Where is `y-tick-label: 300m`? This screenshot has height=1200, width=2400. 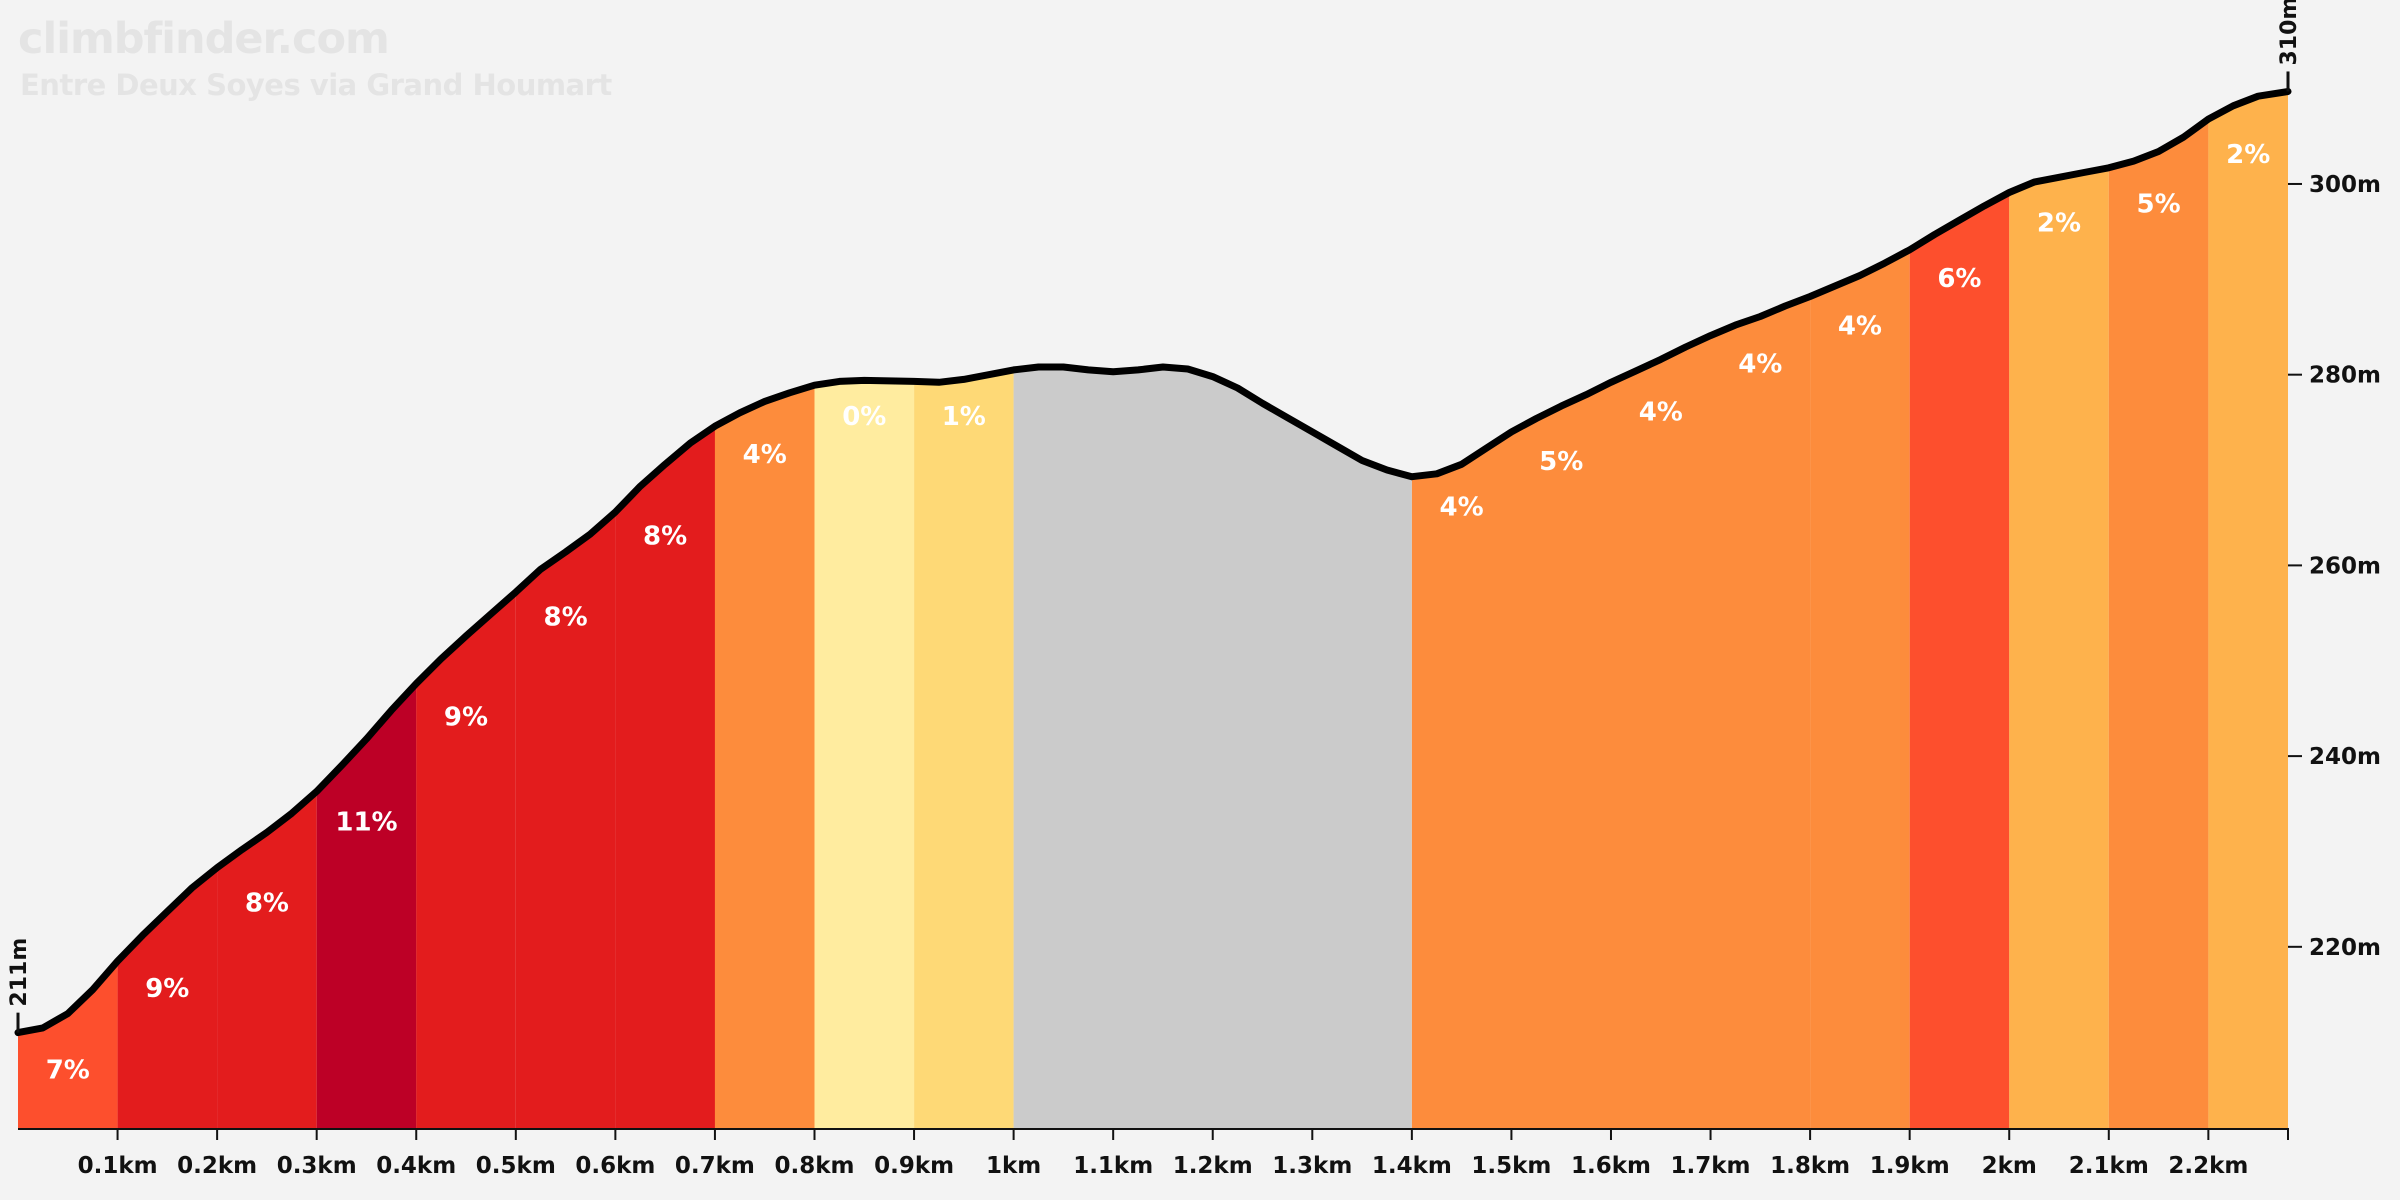
y-tick-label: 300m is located at coordinates (2345, 185).